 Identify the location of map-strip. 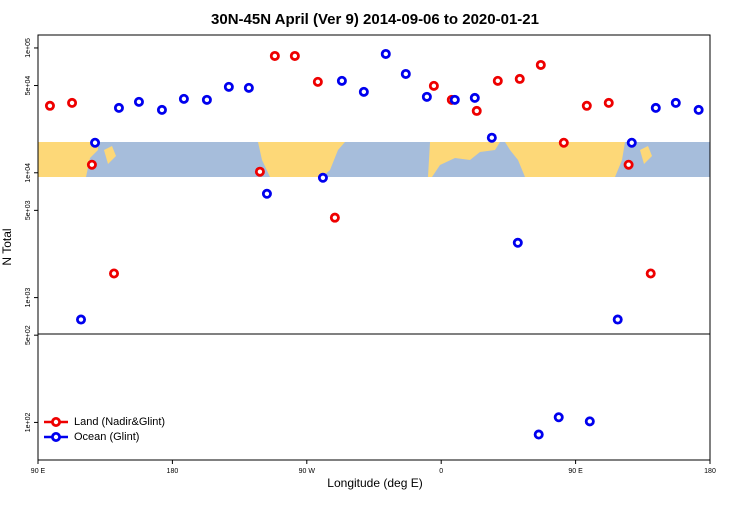
(374, 159).